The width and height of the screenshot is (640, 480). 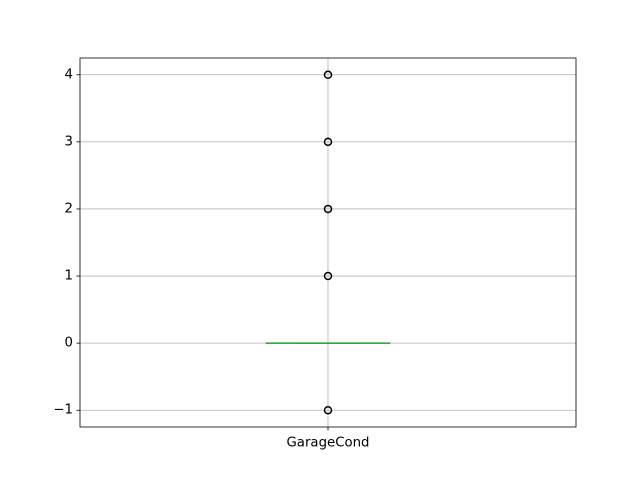 I want to click on x-tick-label: GarageCond, so click(x=328, y=443).